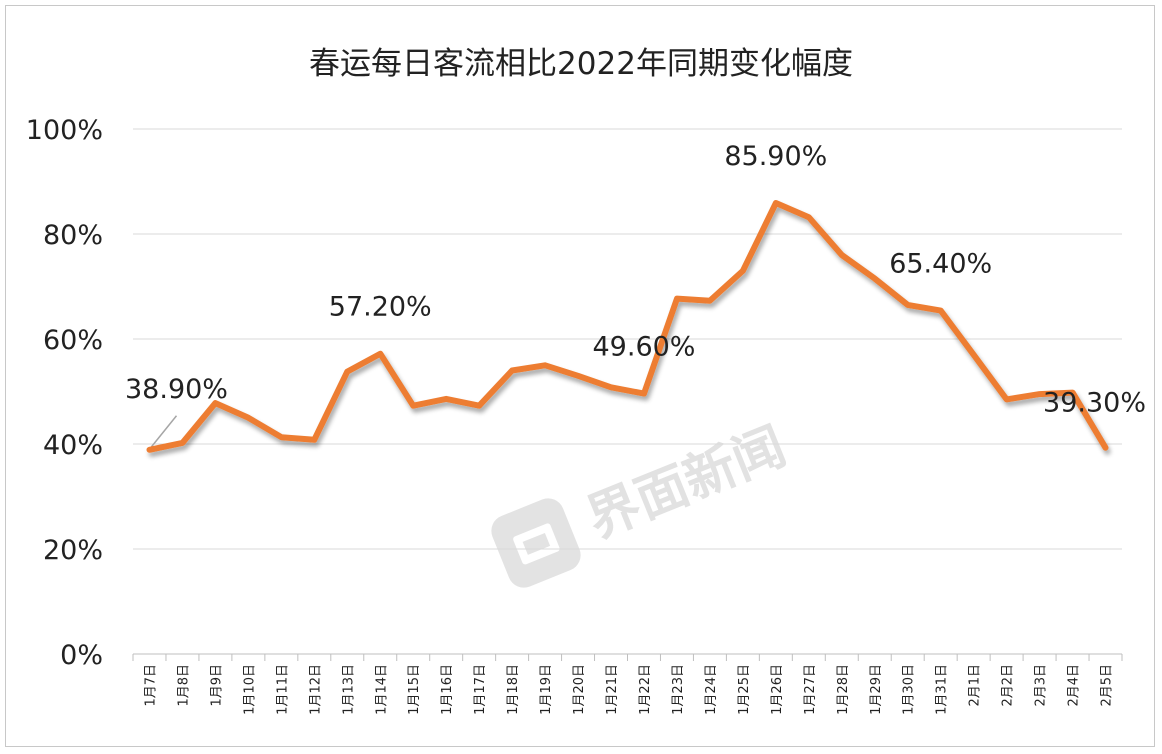 The width and height of the screenshot is (1162, 754). I want to click on y-tick-label: 100%, so click(64, 130).